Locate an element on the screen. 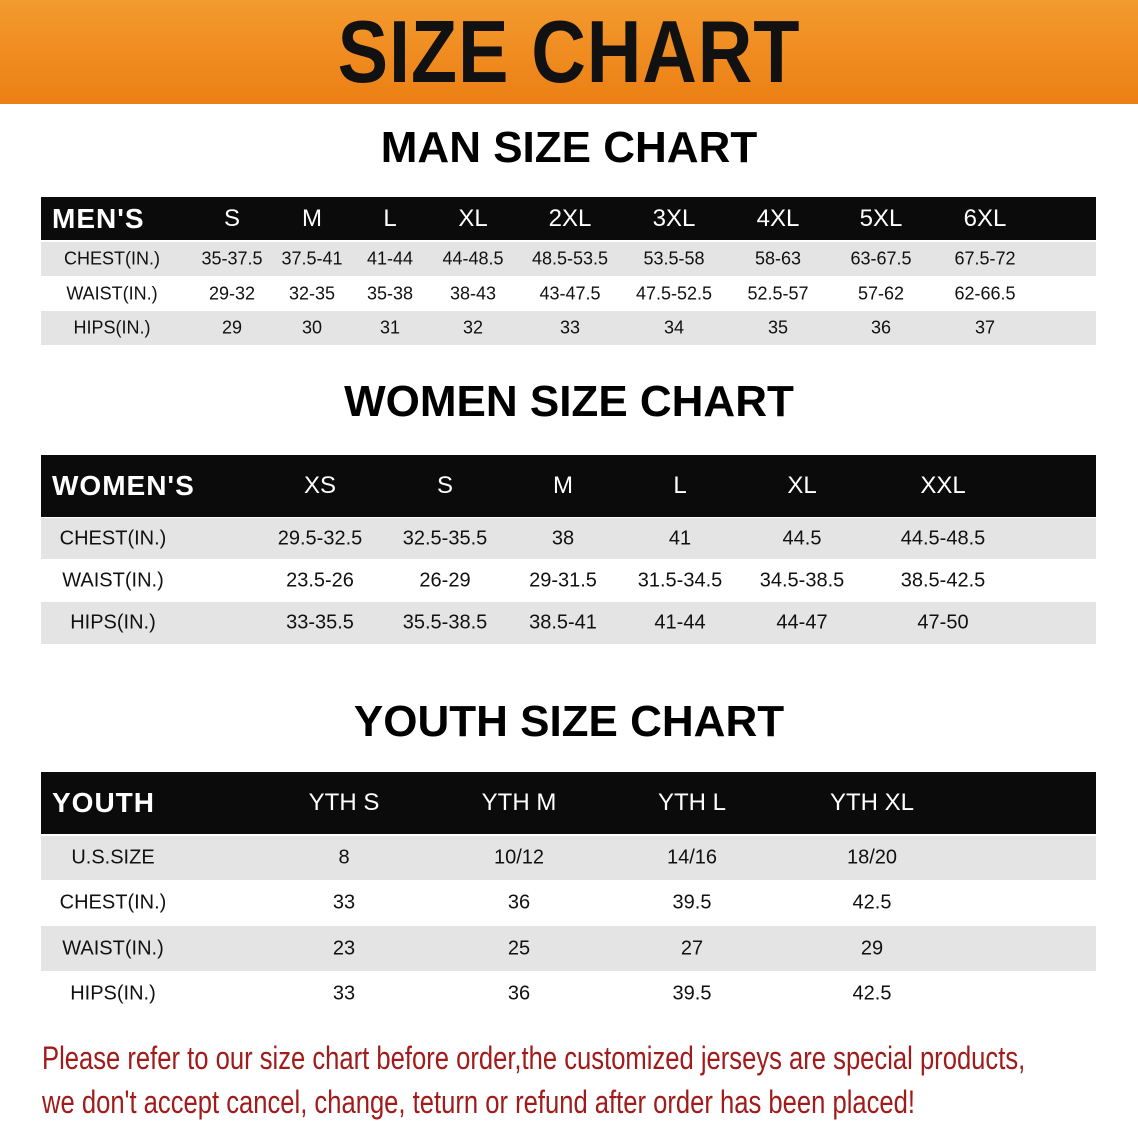 The image size is (1138, 1132). size-header-cell: XXL is located at coordinates (943, 485).